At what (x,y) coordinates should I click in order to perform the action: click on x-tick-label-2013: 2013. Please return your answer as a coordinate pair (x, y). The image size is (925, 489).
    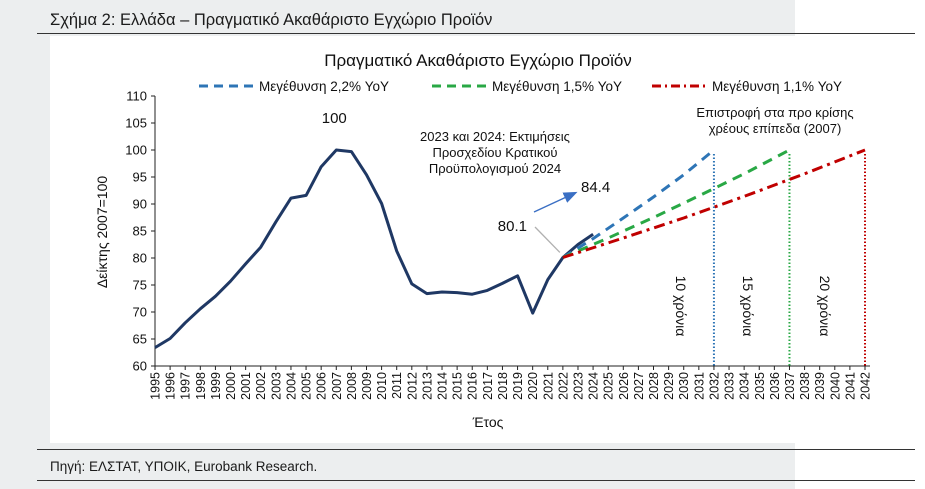
    Looking at the image, I should click on (427, 386).